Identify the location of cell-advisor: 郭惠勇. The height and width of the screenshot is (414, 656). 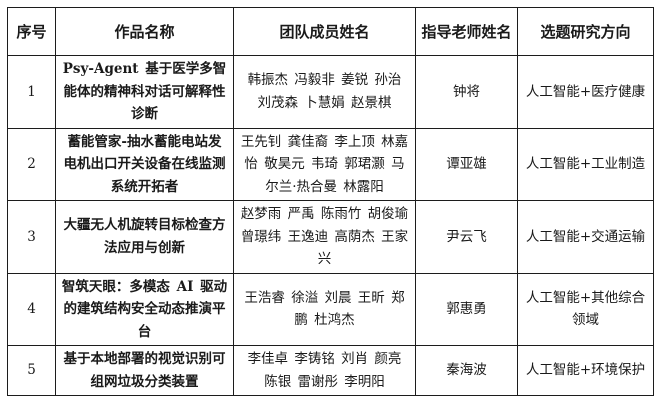
(466, 309).